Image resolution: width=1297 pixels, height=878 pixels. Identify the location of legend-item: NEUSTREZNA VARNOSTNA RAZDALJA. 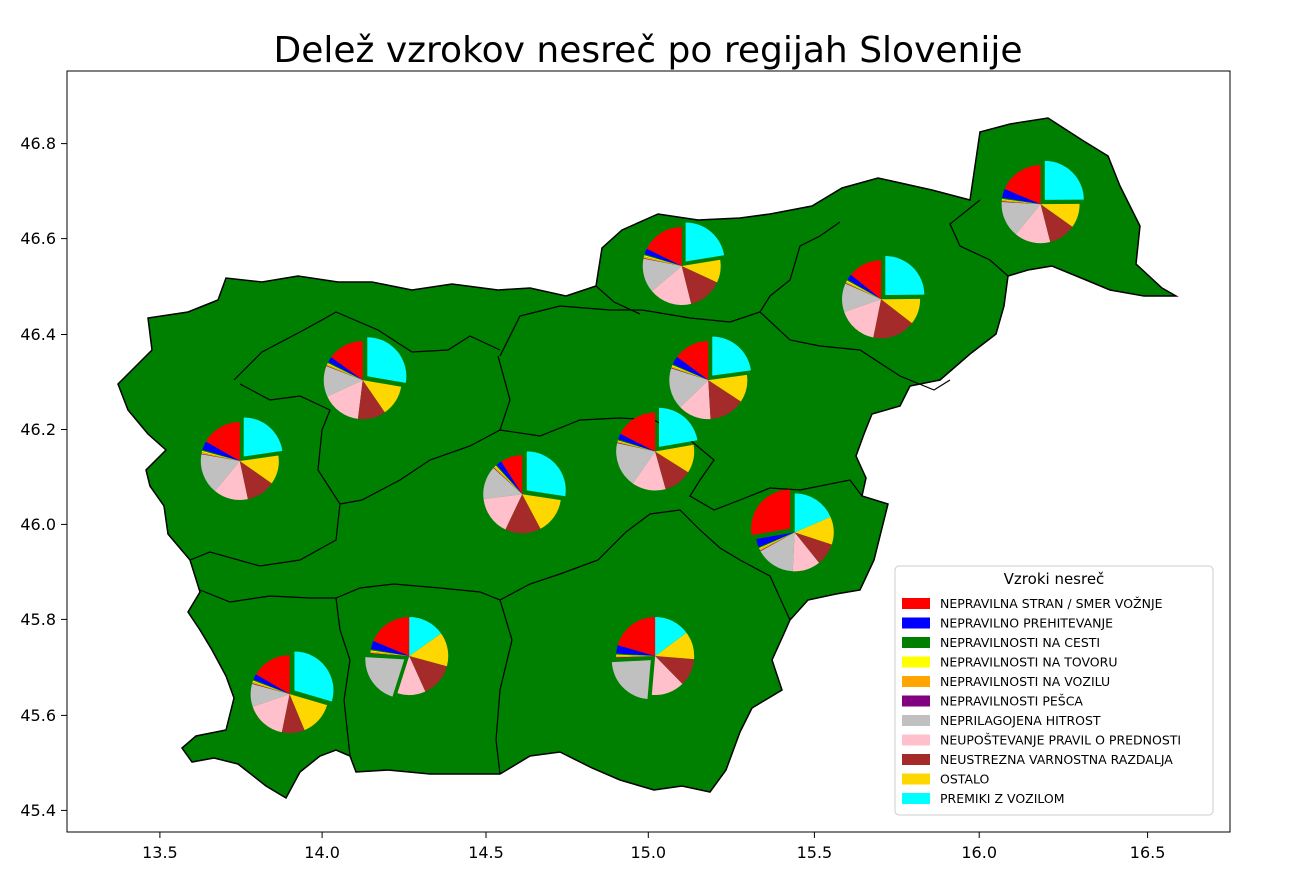
(1037, 759).